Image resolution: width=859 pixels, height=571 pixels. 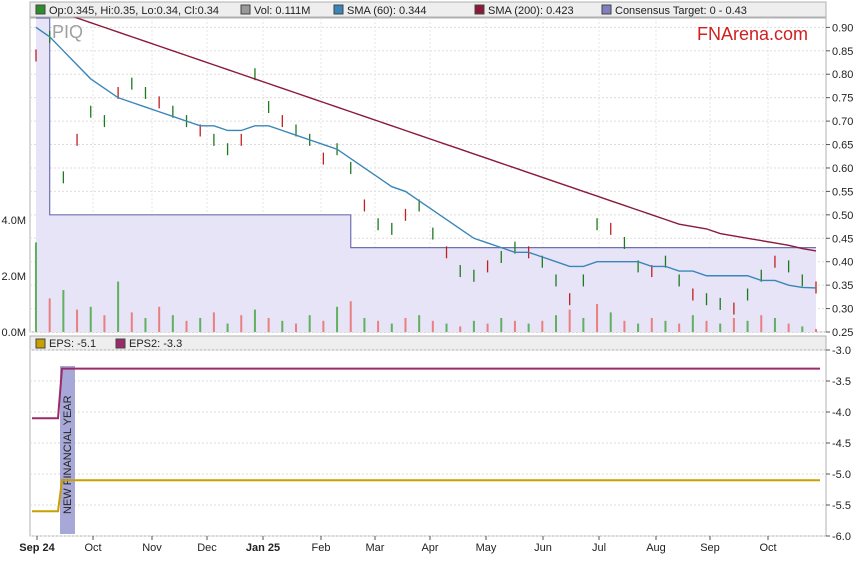 I want to click on x-tick-label: Dec, so click(x=207, y=548).